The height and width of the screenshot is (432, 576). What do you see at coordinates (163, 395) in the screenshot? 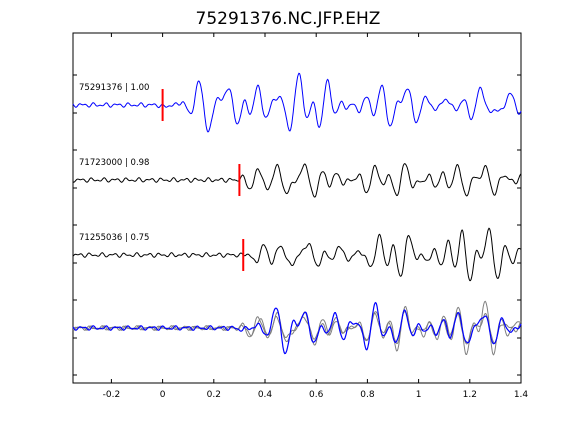
I see `x-tick-label-1: 0` at bounding box center [163, 395].